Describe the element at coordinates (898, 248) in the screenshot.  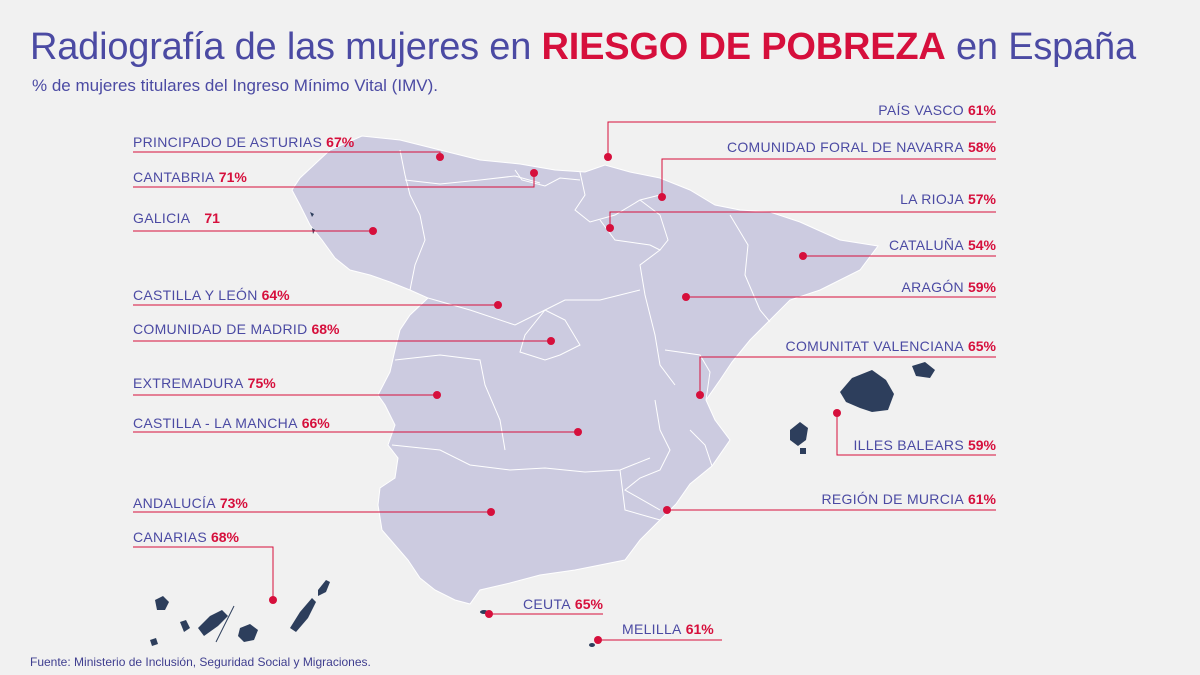
I see `annotation-cataluna: CATALUÑA 54%` at that location.